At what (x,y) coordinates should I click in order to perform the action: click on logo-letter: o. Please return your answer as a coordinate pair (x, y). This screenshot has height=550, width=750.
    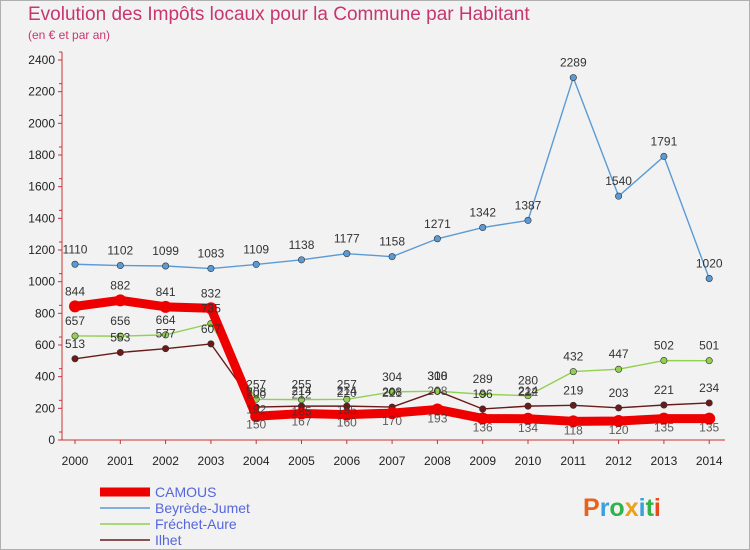
    Looking at the image, I should click on (616, 508).